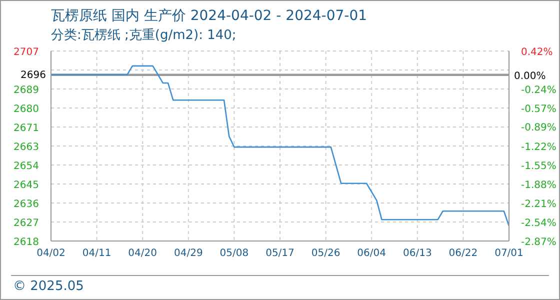 This screenshot has width=560, height=300. What do you see at coordinates (143, 254) in the screenshot?
I see `x-tick-label: 04/20` at bounding box center [143, 254].